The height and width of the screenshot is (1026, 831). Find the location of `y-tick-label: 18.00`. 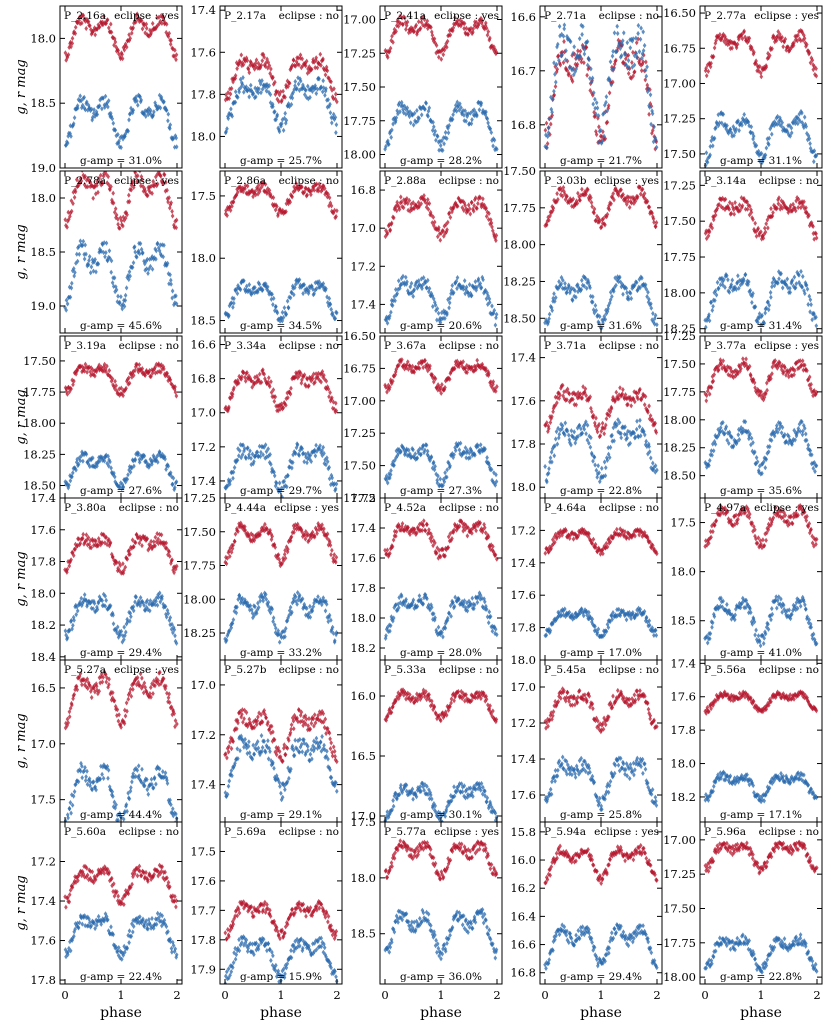

y-tick-label: 18.00 is located at coordinates (519, 245).